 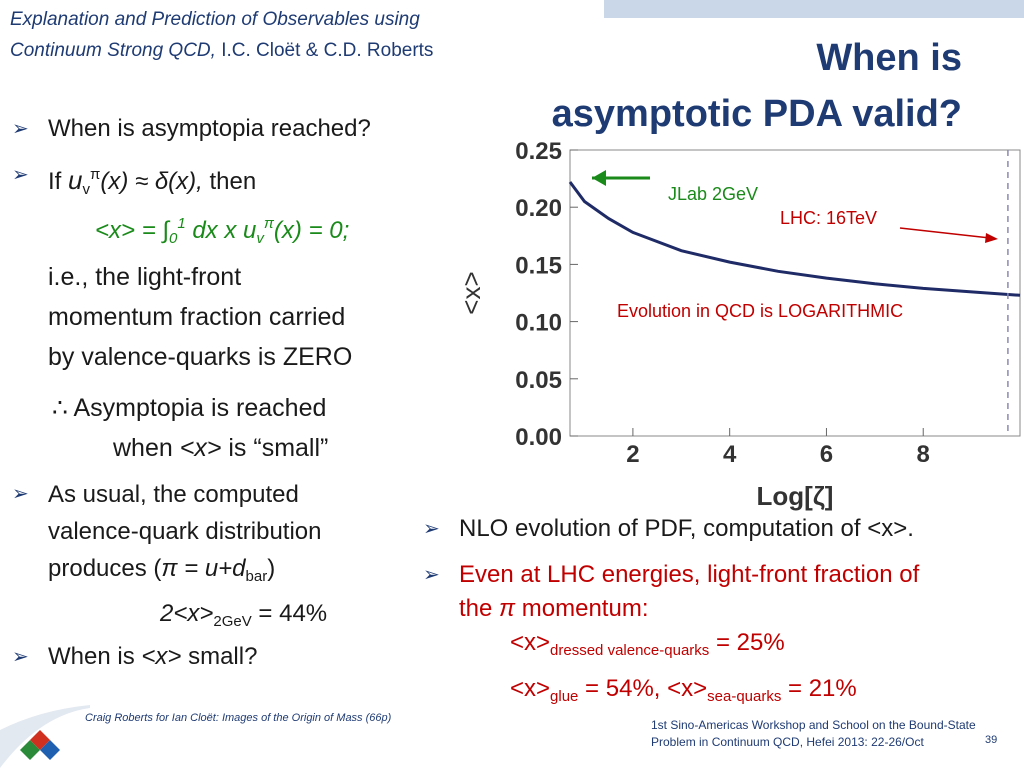 I want to click on eq-lower-limit: 0, so click(x=173, y=238).